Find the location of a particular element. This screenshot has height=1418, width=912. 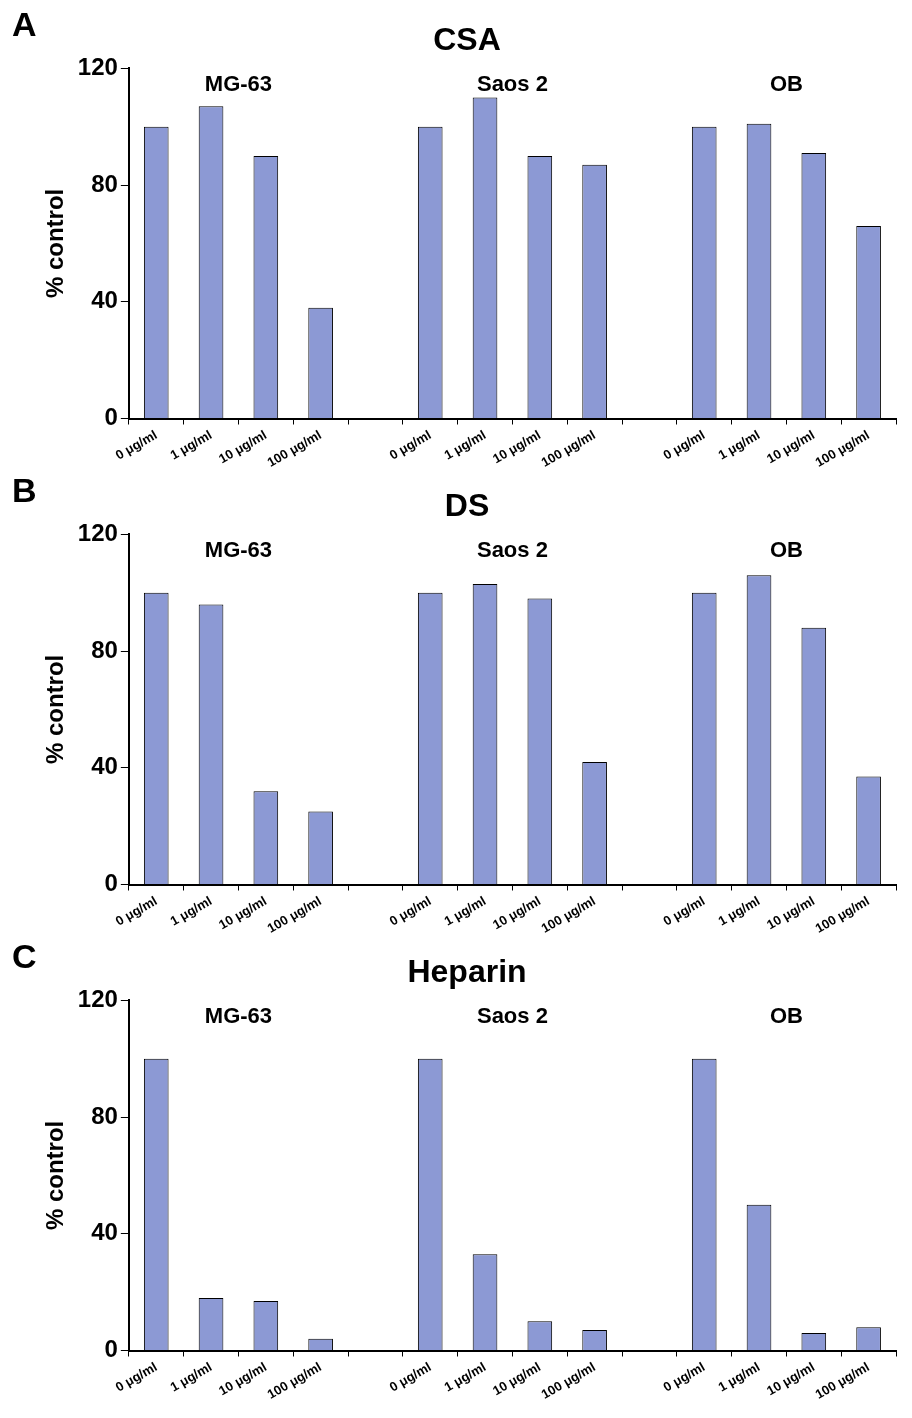

text: A is located at coordinates (24, 24).